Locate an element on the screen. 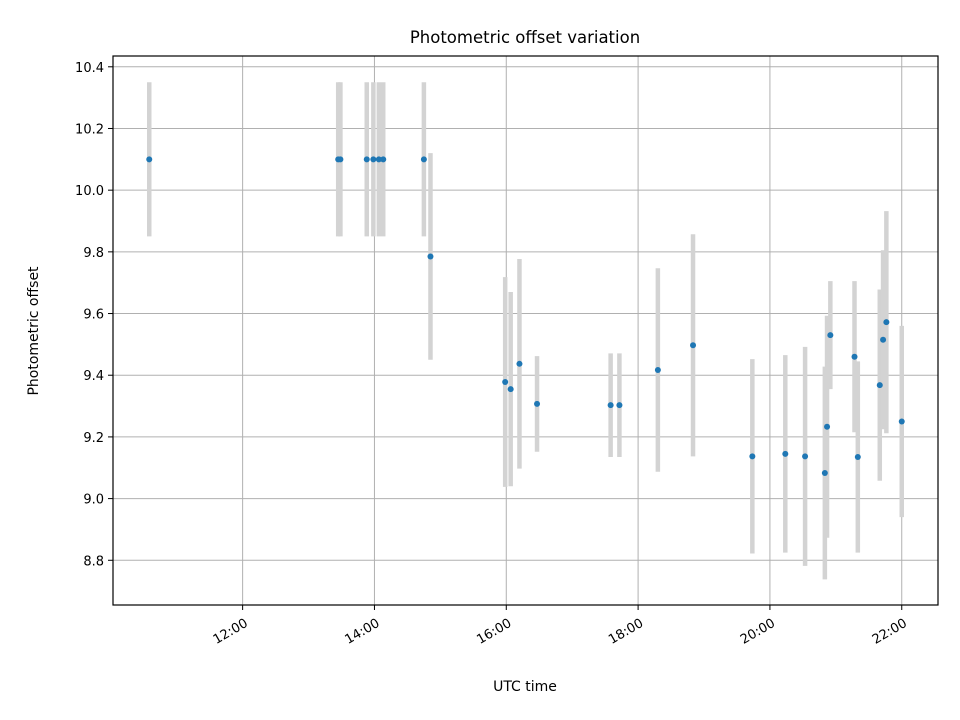  y-axis-label: Photometric offset is located at coordinates (34, 331).